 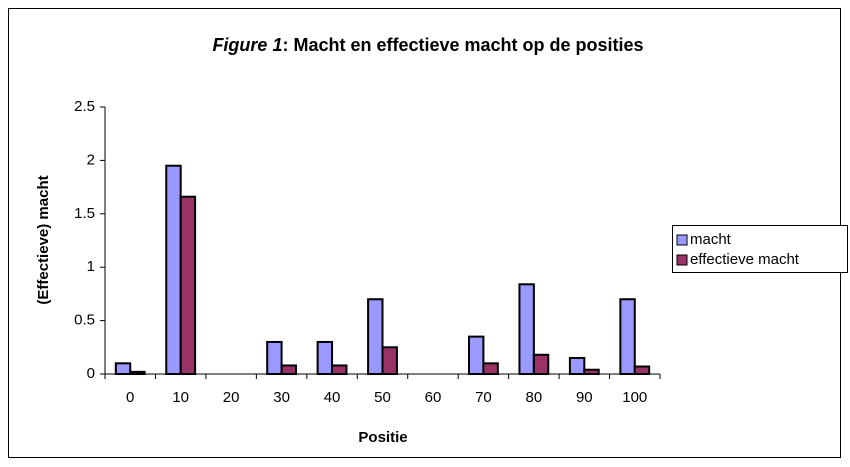 I want to click on x-axis-label: Positie, so click(x=382, y=437).